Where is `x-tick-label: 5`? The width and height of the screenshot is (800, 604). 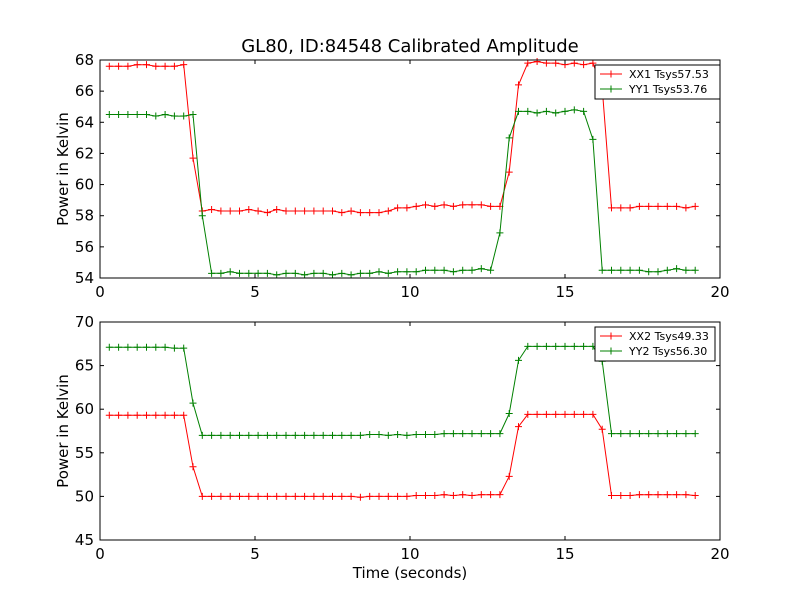 x-tick-label: 5 is located at coordinates (255, 554).